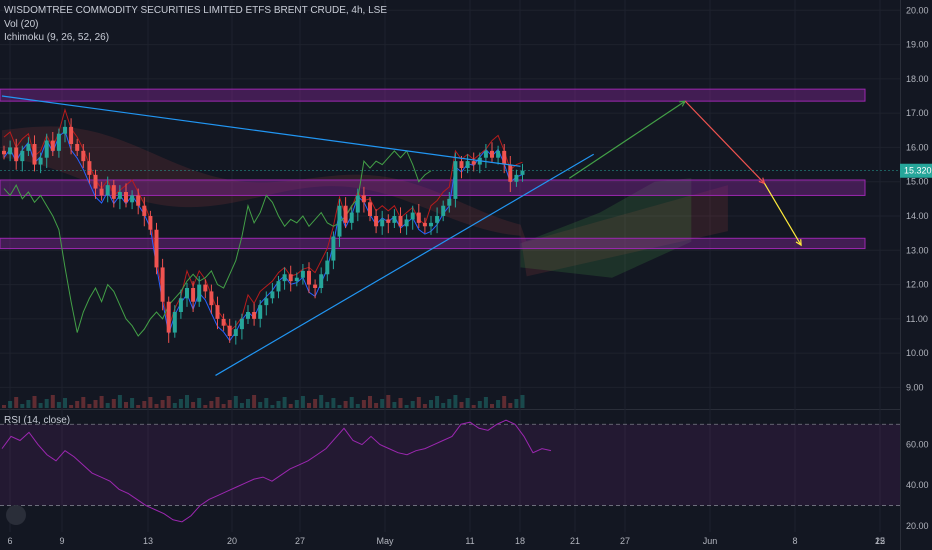 The height and width of the screenshot is (550, 932). Describe the element at coordinates (710, 541) in the screenshot. I see `time-tick-label: Jun` at that location.